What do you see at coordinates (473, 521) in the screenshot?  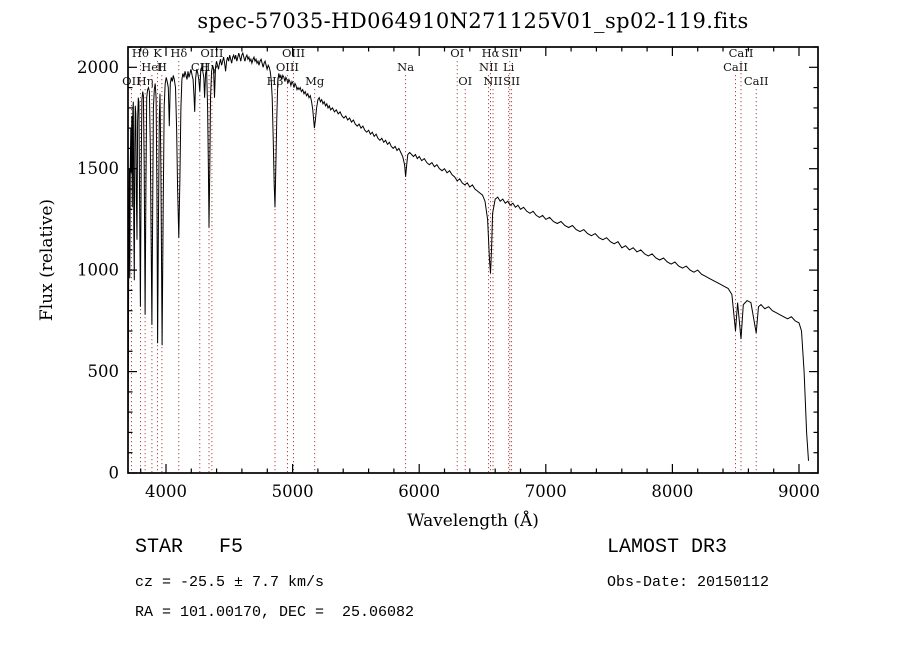 I see `x-axis-label: Wavelength (Å)` at bounding box center [473, 521].